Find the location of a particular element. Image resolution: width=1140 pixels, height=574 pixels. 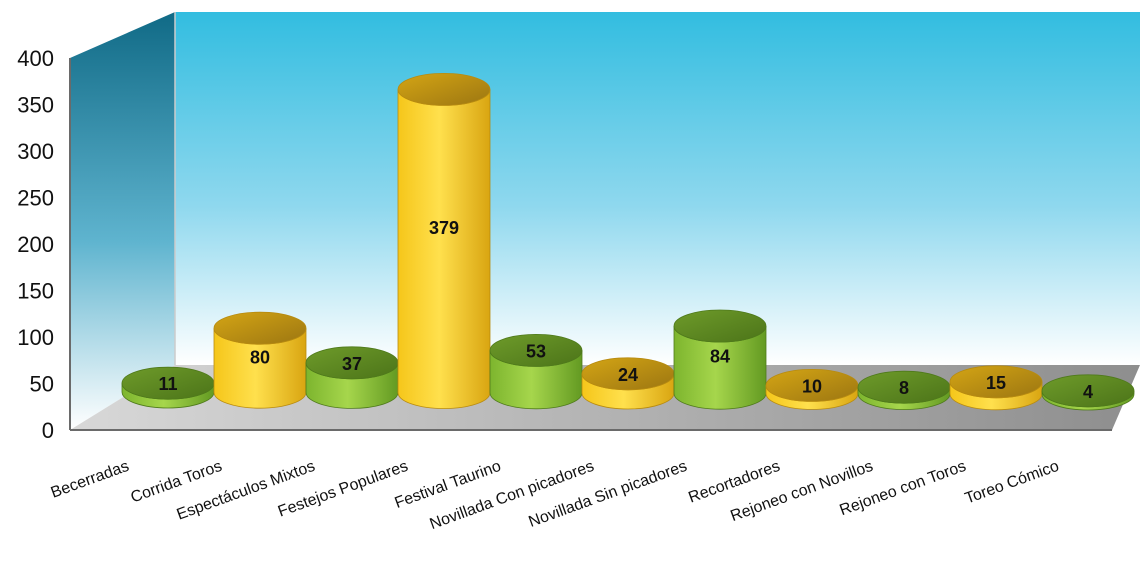

data-label: 53 is located at coordinates (536, 351).